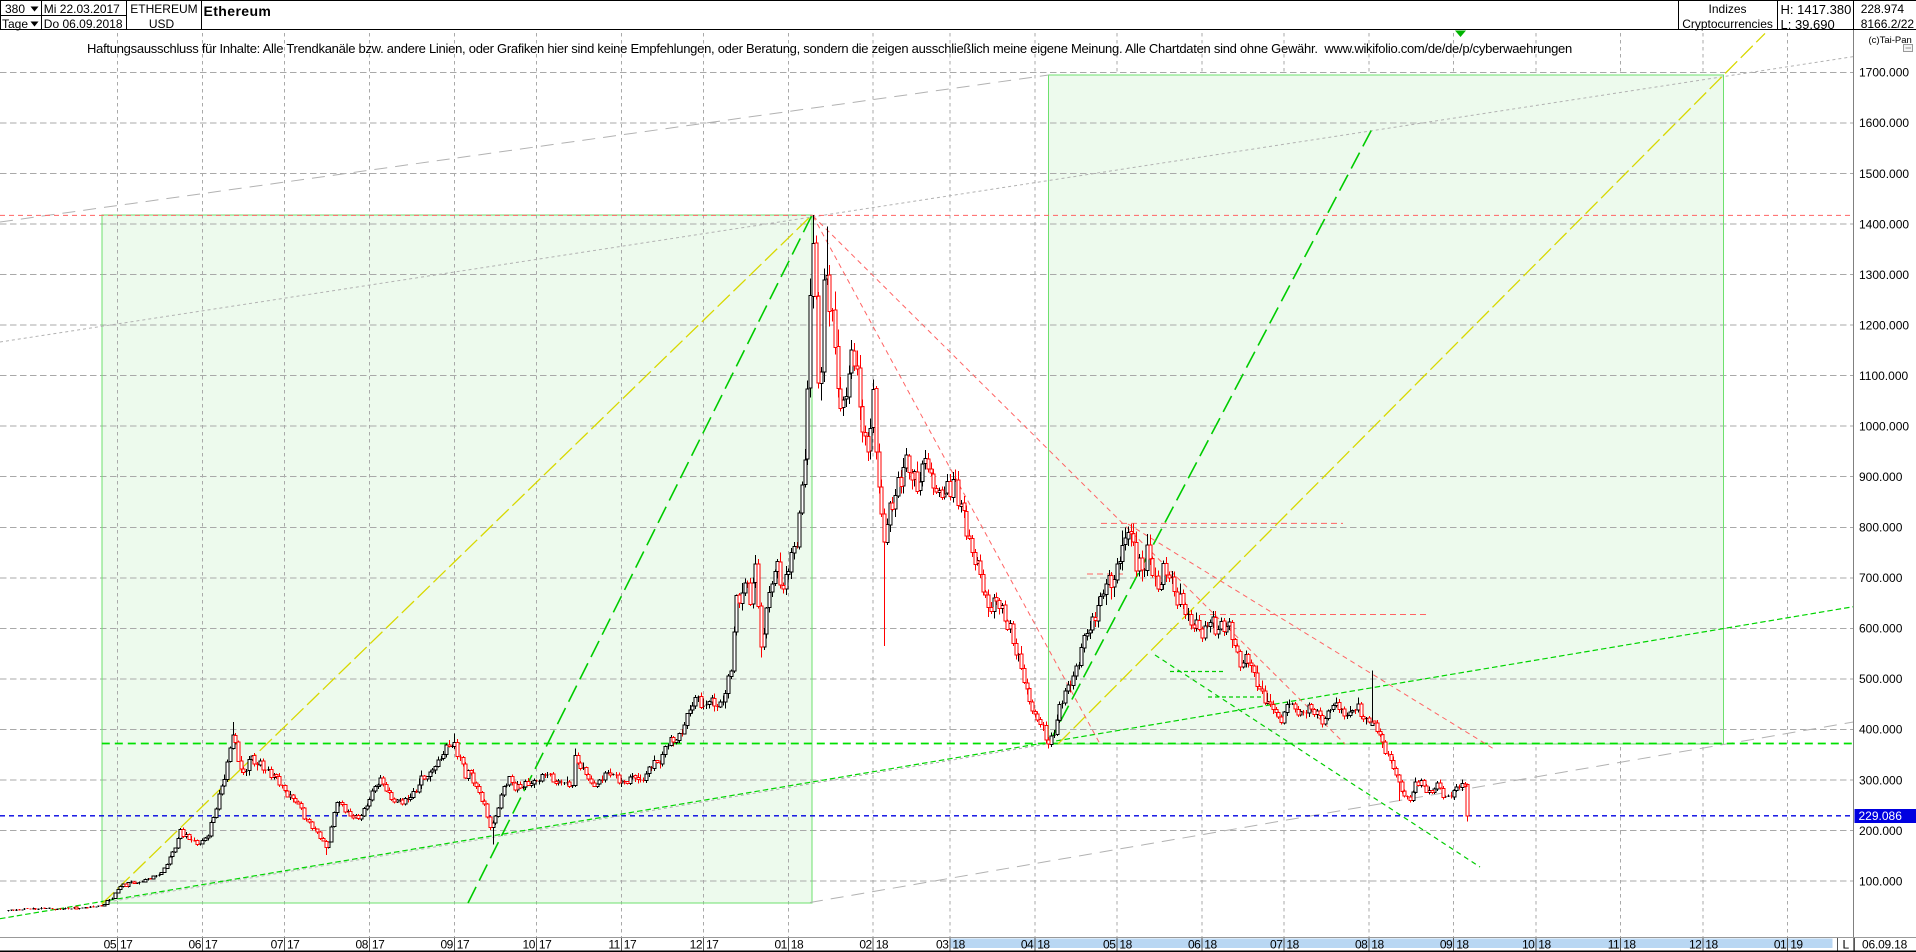 The image size is (1916, 952). I want to click on svg-text: 1200.000, so click(1884, 325).